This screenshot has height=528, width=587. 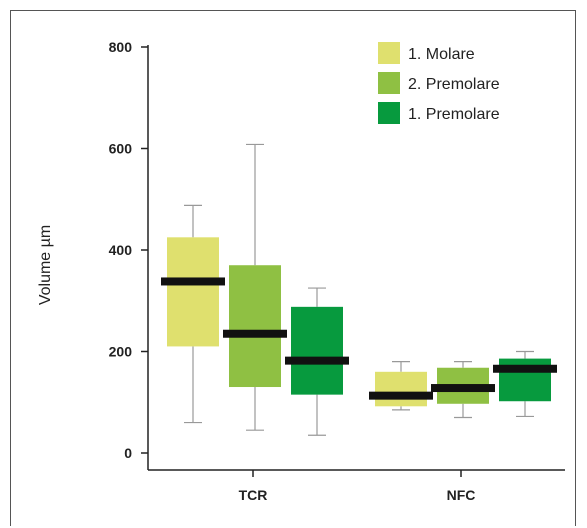 I want to click on y-tick-label: 200, so click(x=121, y=352).